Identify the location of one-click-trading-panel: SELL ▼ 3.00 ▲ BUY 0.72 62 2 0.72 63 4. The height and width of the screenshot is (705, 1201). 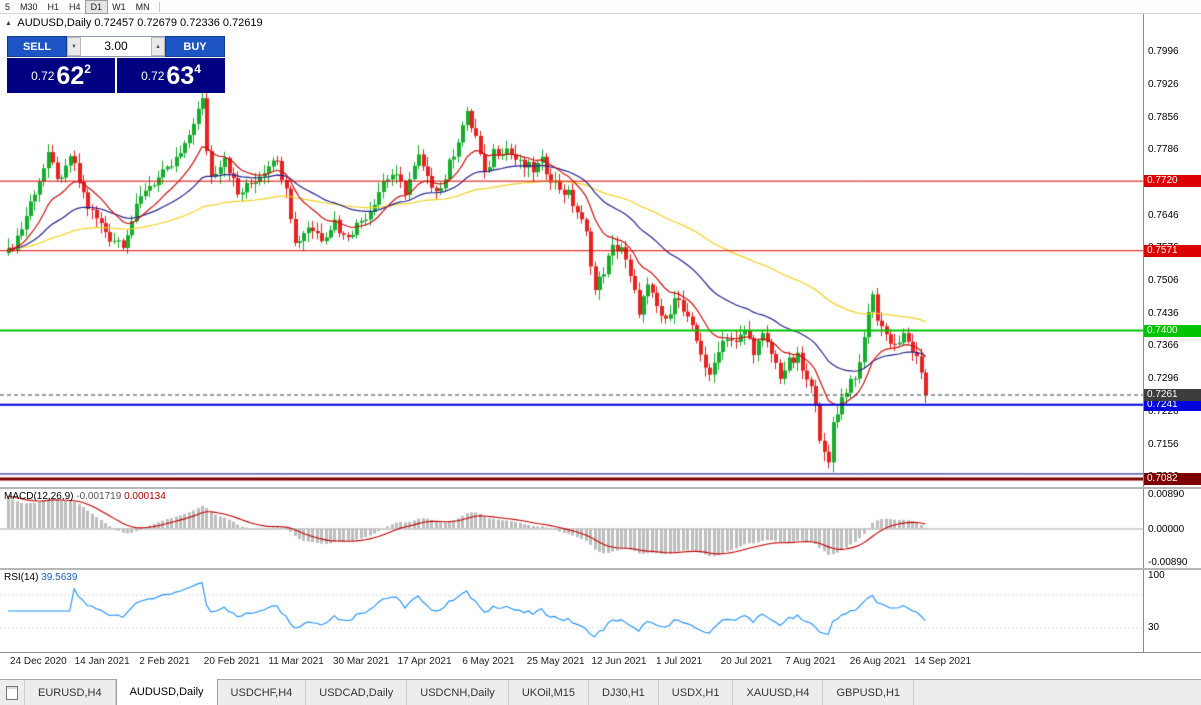
(116, 64).